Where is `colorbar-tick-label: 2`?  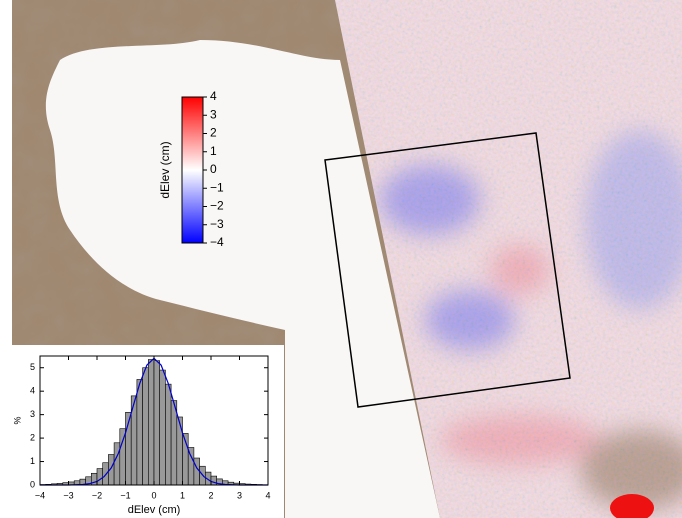 colorbar-tick-label: 2 is located at coordinates (213, 133).